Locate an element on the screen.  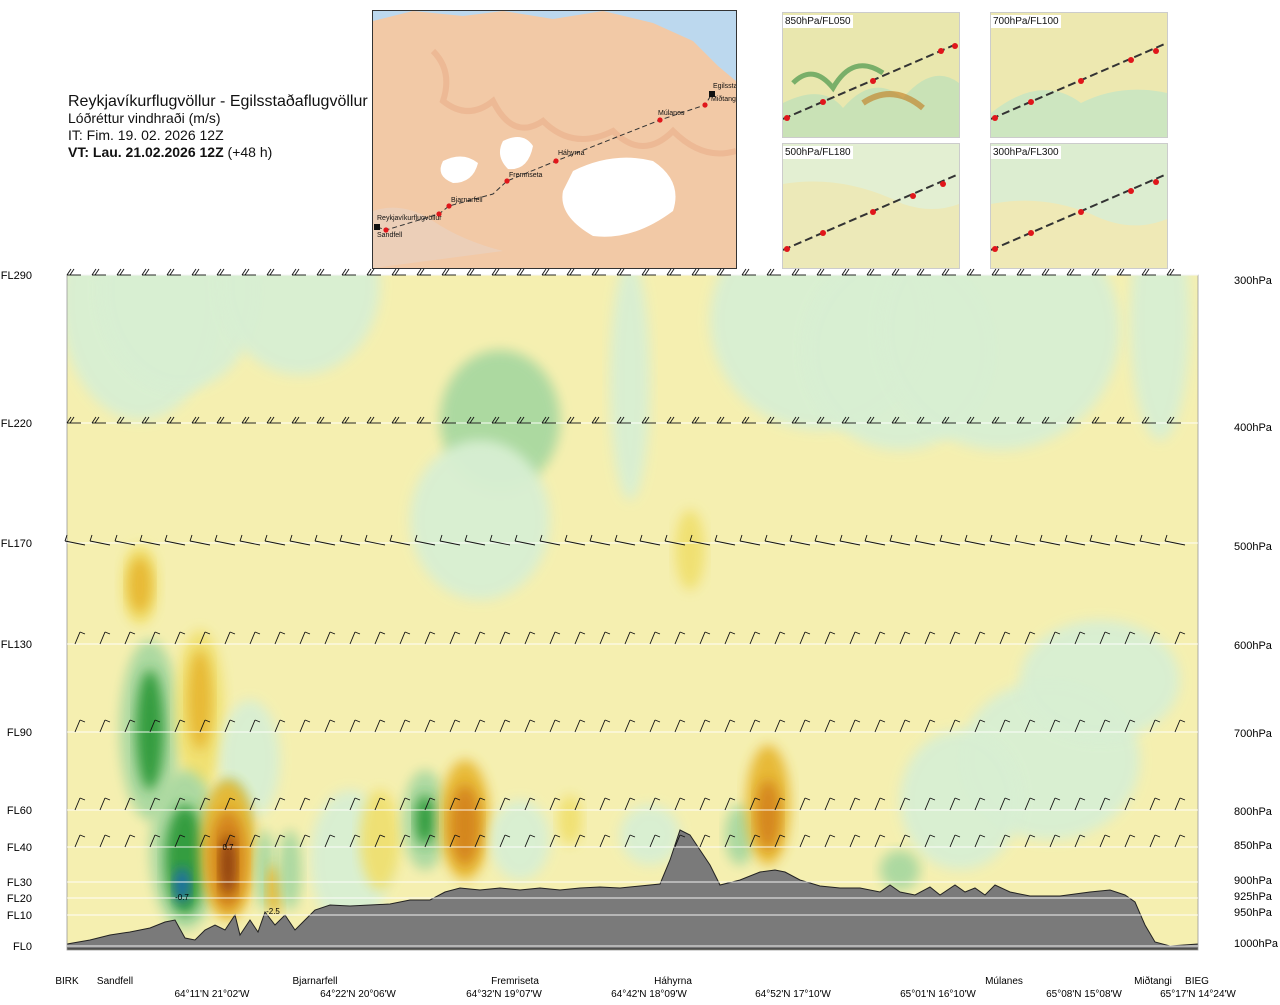
y-left-tick: FL0 is located at coordinates (22, 947).